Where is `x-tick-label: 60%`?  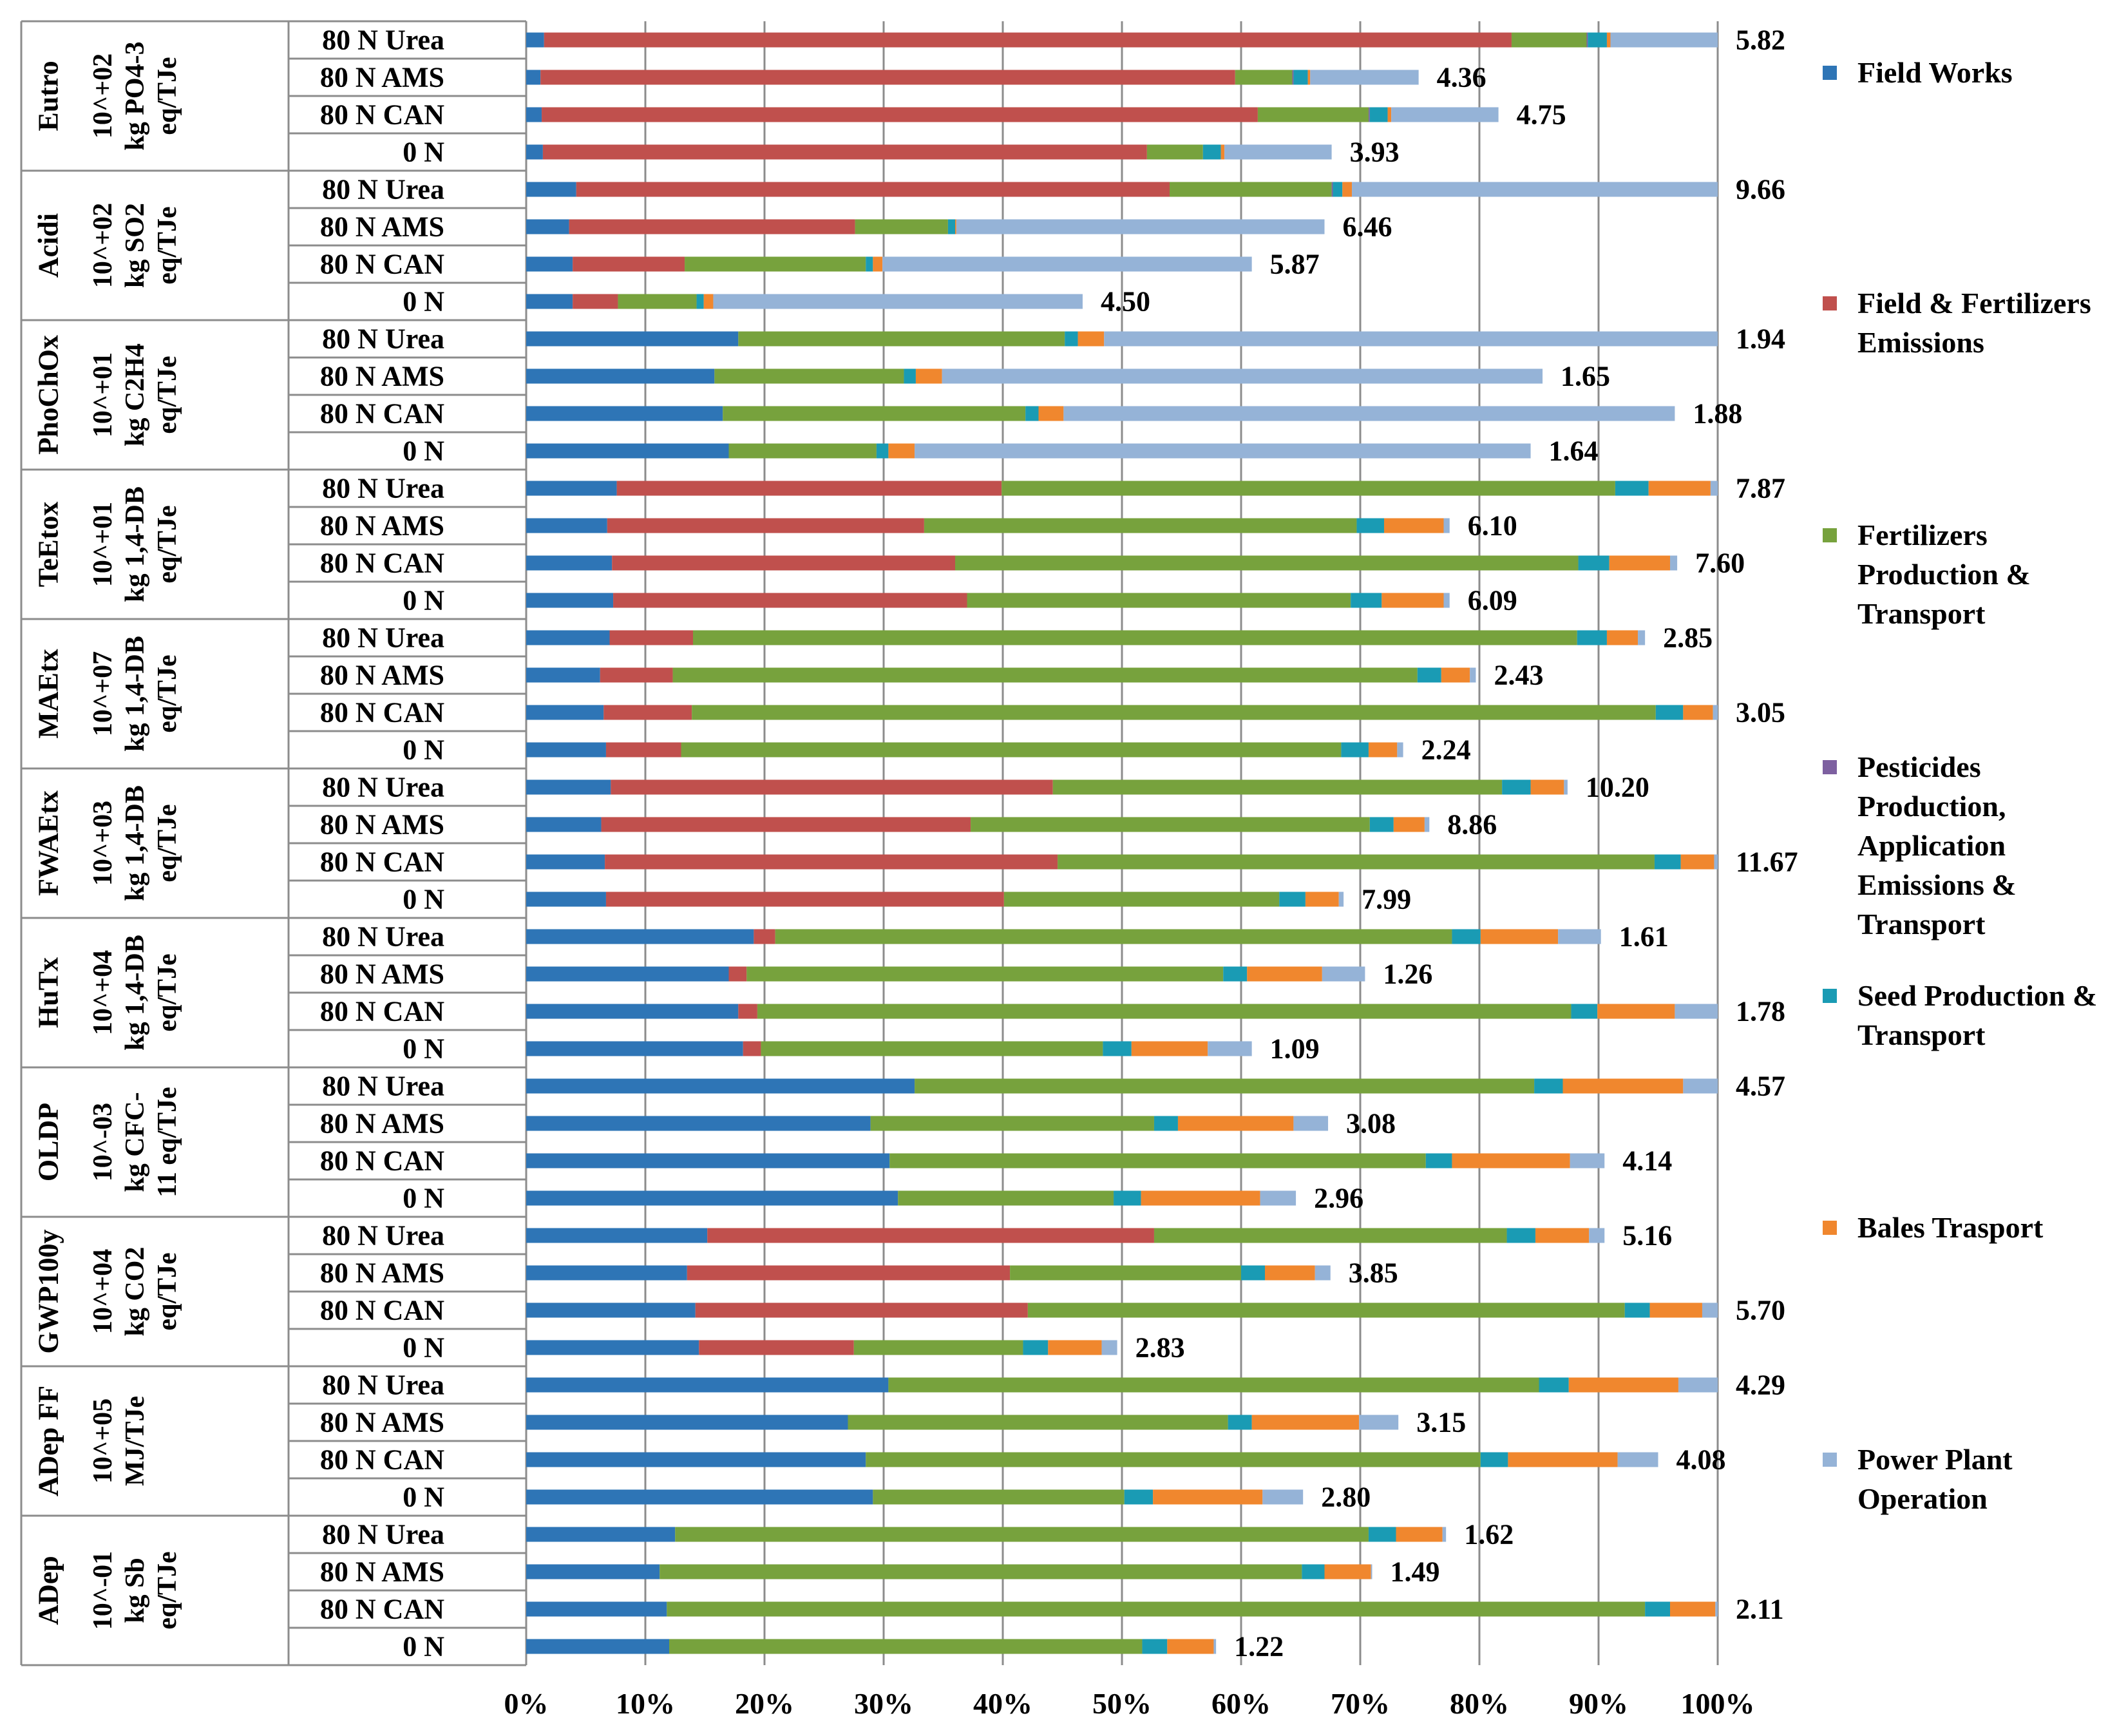
x-tick-label: 60% is located at coordinates (1241, 1703).